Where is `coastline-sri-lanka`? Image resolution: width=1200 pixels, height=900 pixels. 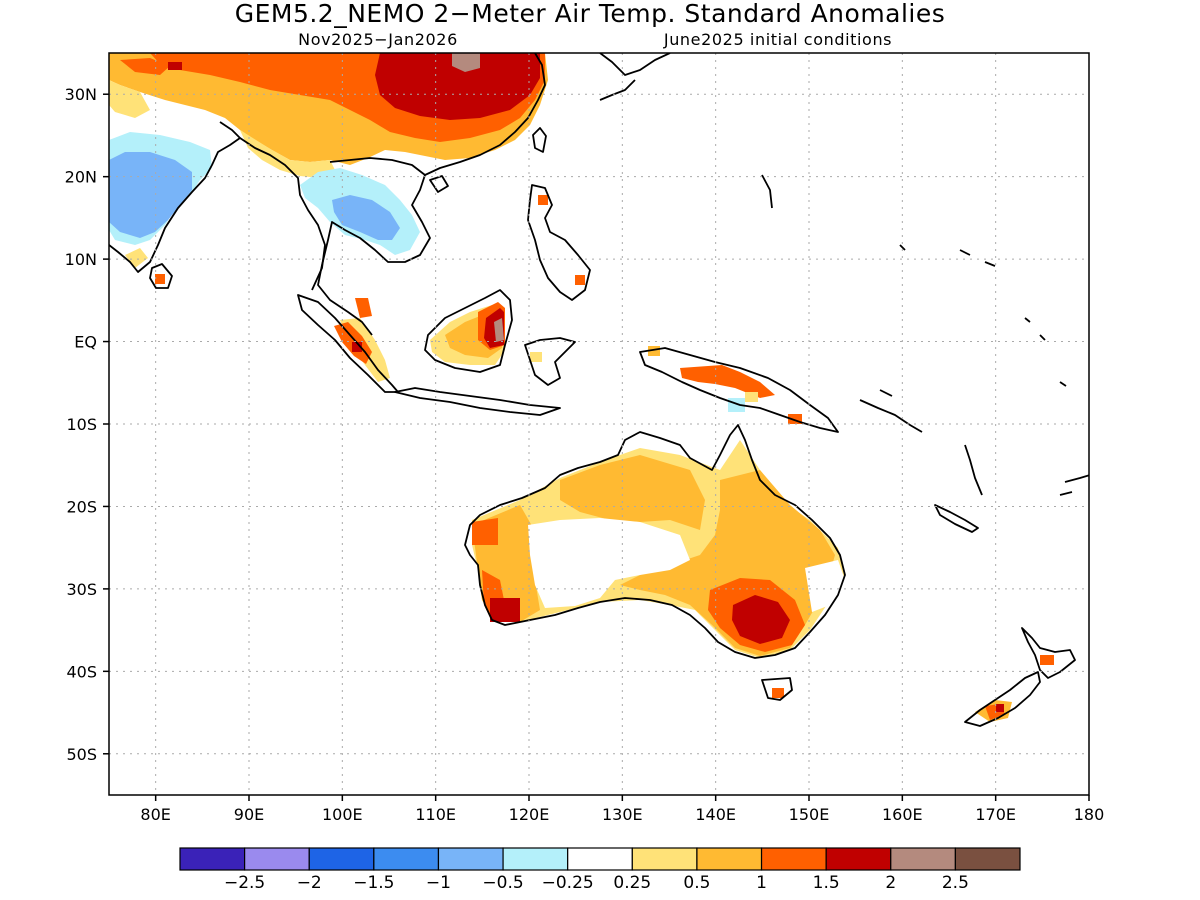 coastline-sri-lanka is located at coordinates (161, 276).